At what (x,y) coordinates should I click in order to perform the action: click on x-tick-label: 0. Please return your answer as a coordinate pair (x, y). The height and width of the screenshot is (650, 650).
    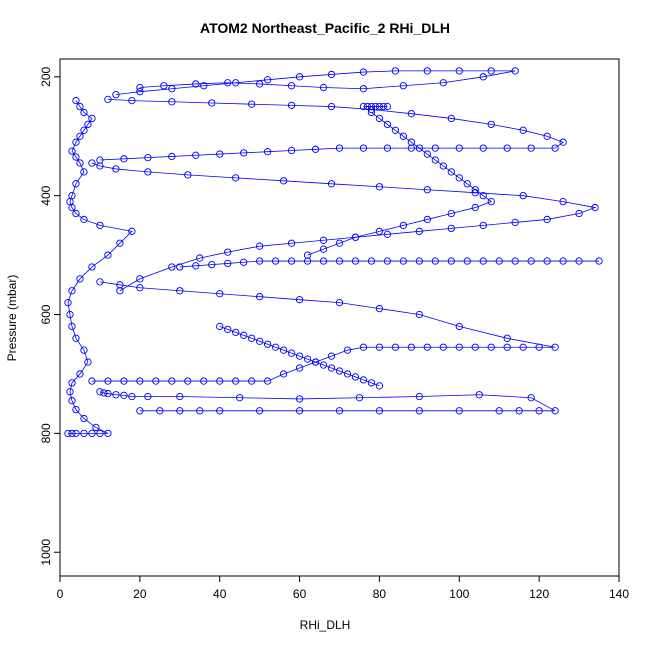
    Looking at the image, I should click on (60, 594).